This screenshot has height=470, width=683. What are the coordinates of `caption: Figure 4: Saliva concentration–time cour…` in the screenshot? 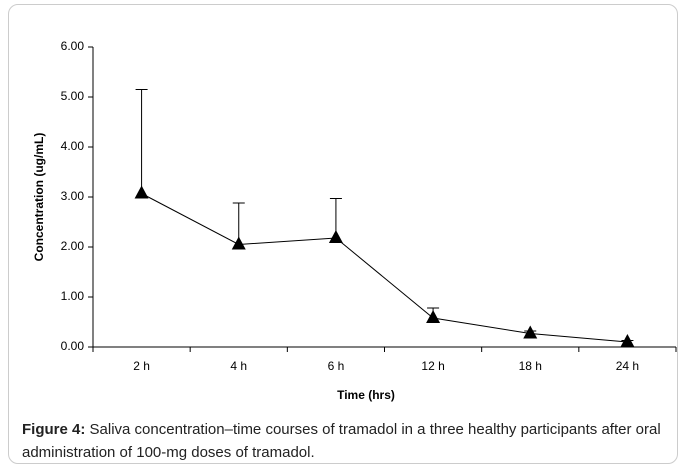 It's located at (342, 441).